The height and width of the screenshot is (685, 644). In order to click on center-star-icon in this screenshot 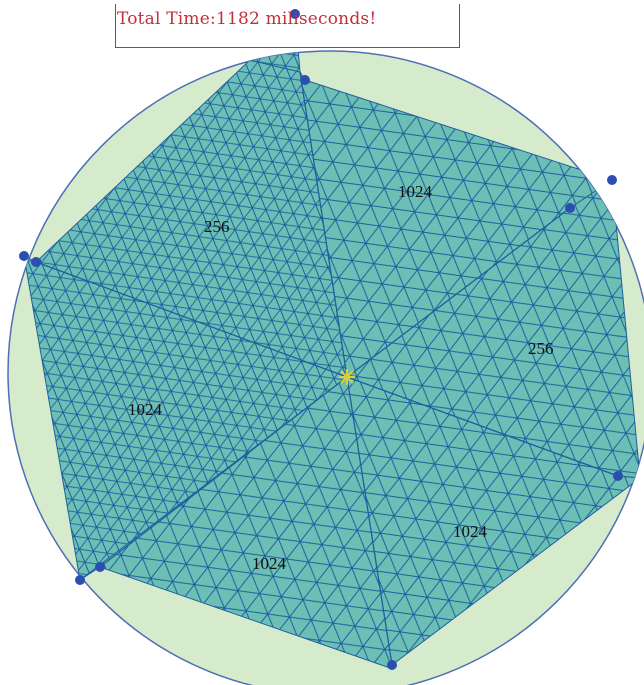, I will do `click(347, 377)`.